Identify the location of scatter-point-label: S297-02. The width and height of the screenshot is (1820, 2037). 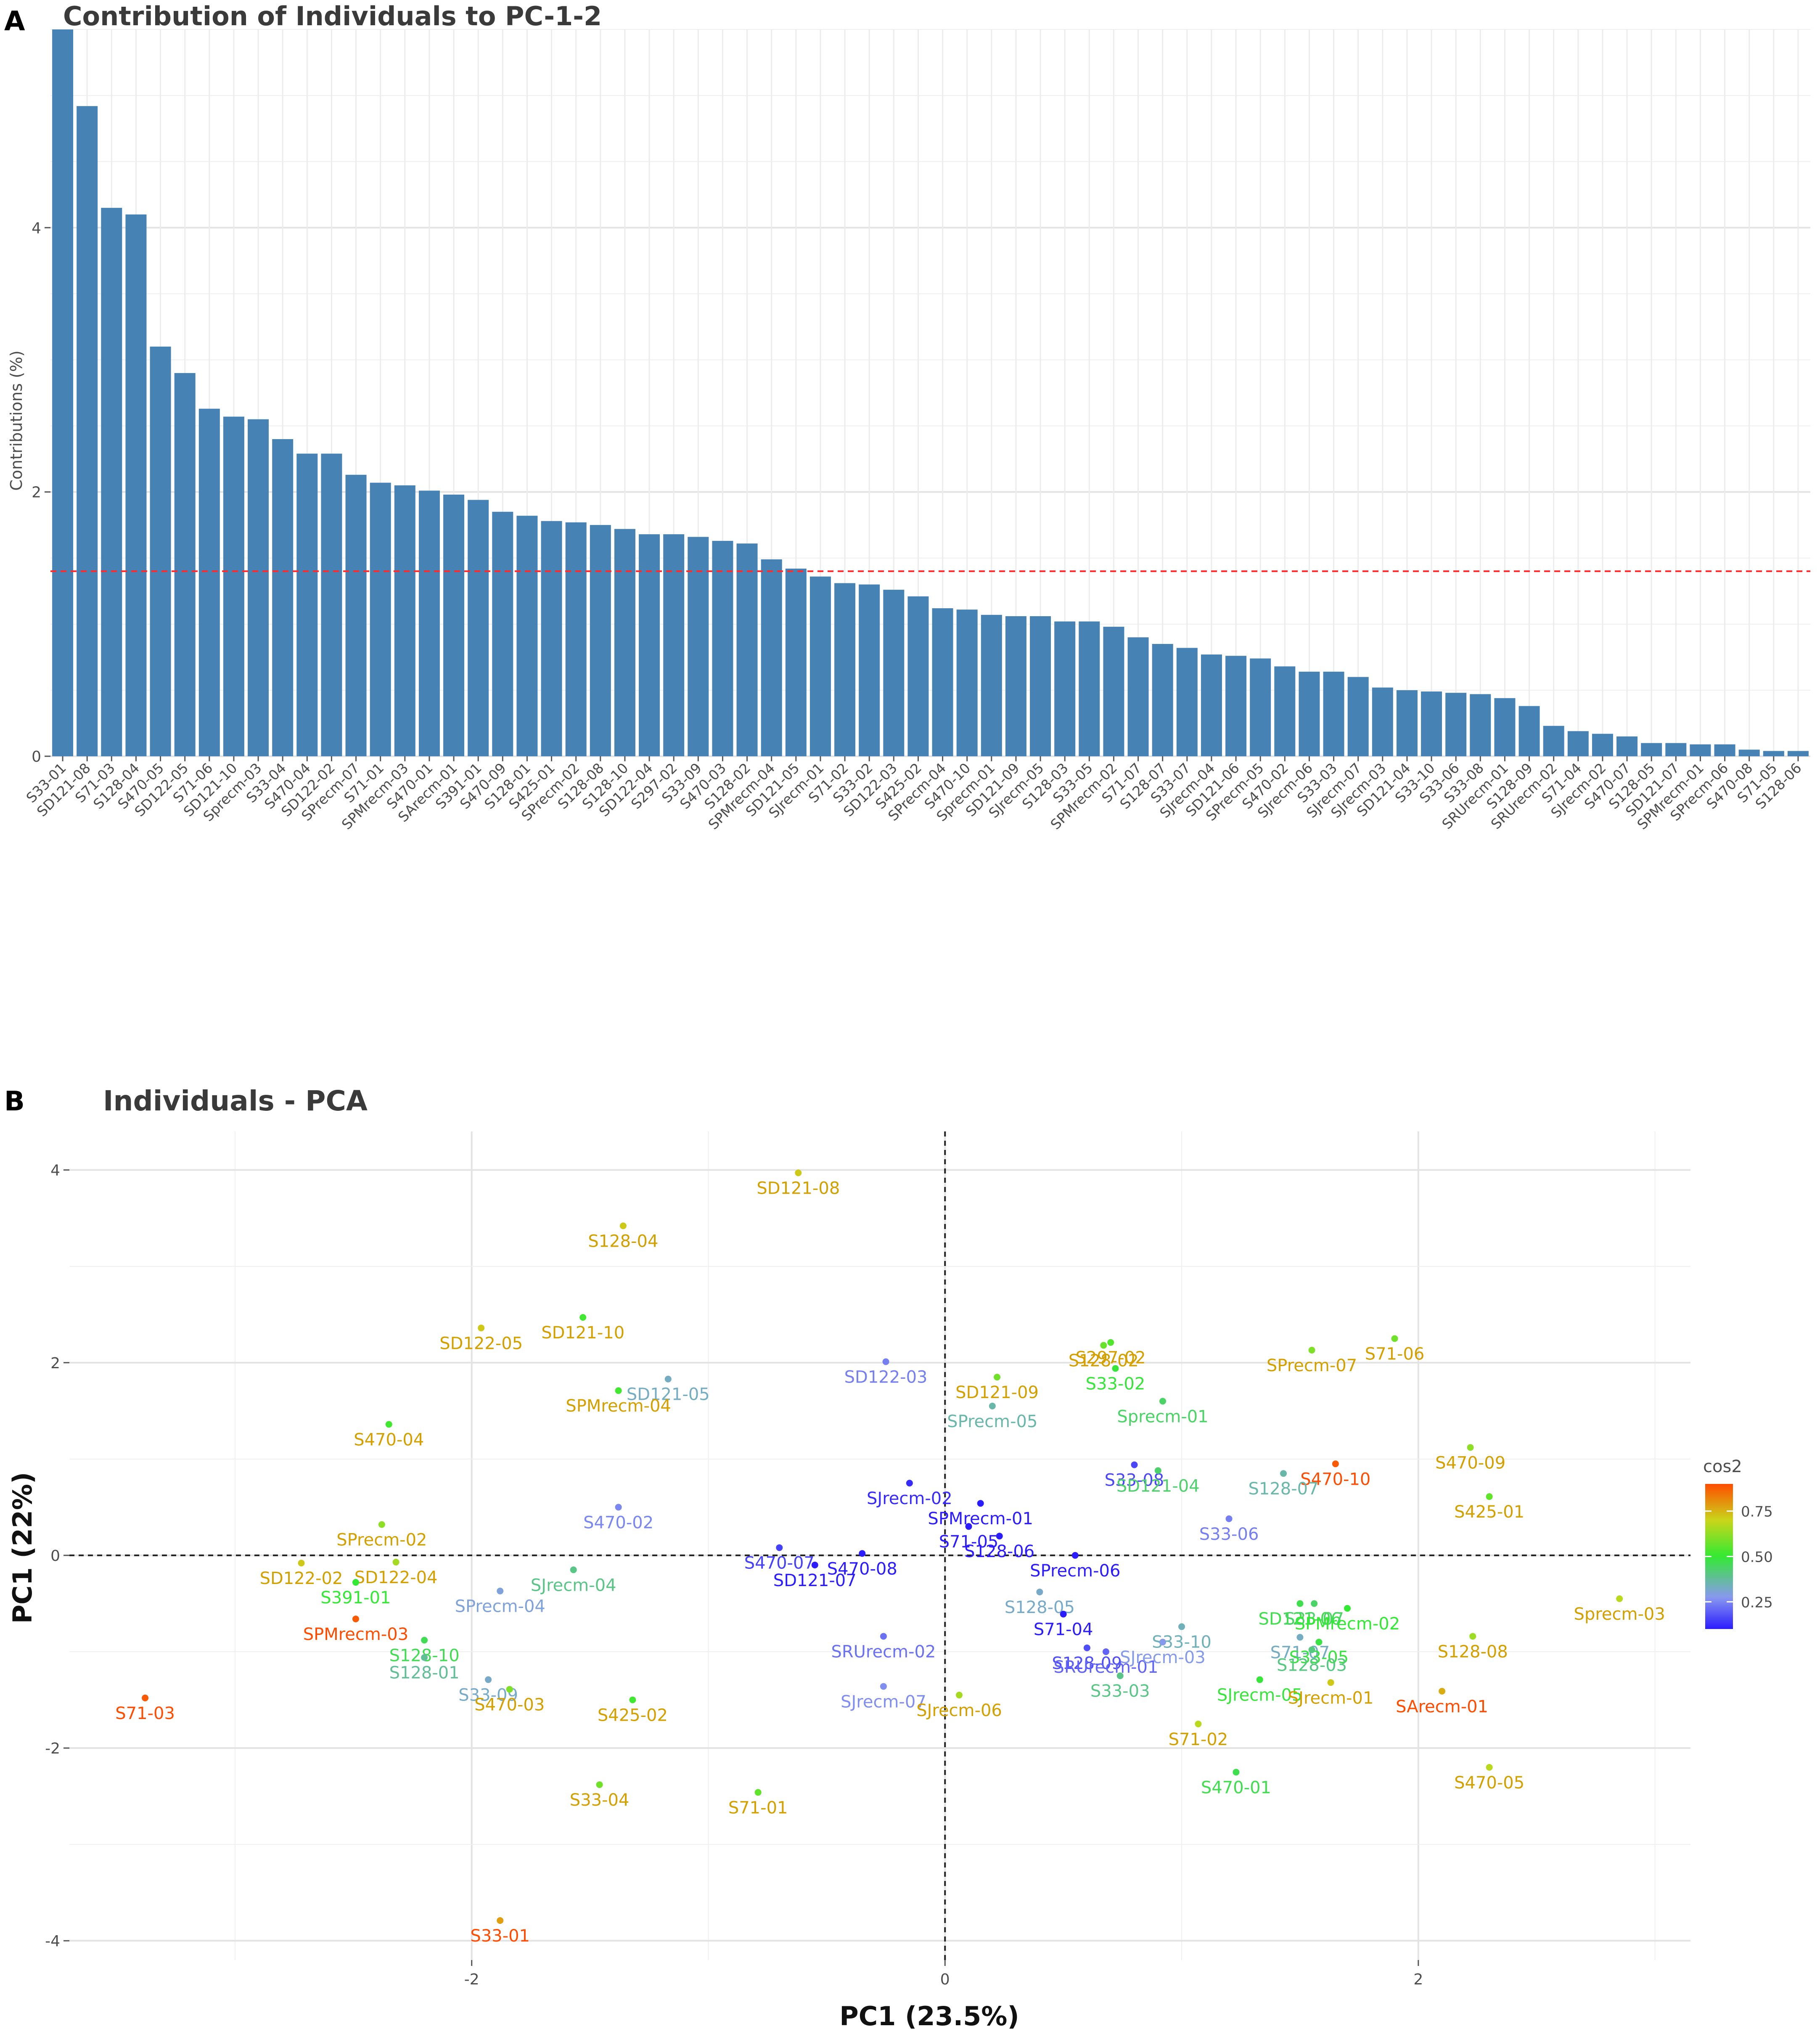
(1111, 1358).